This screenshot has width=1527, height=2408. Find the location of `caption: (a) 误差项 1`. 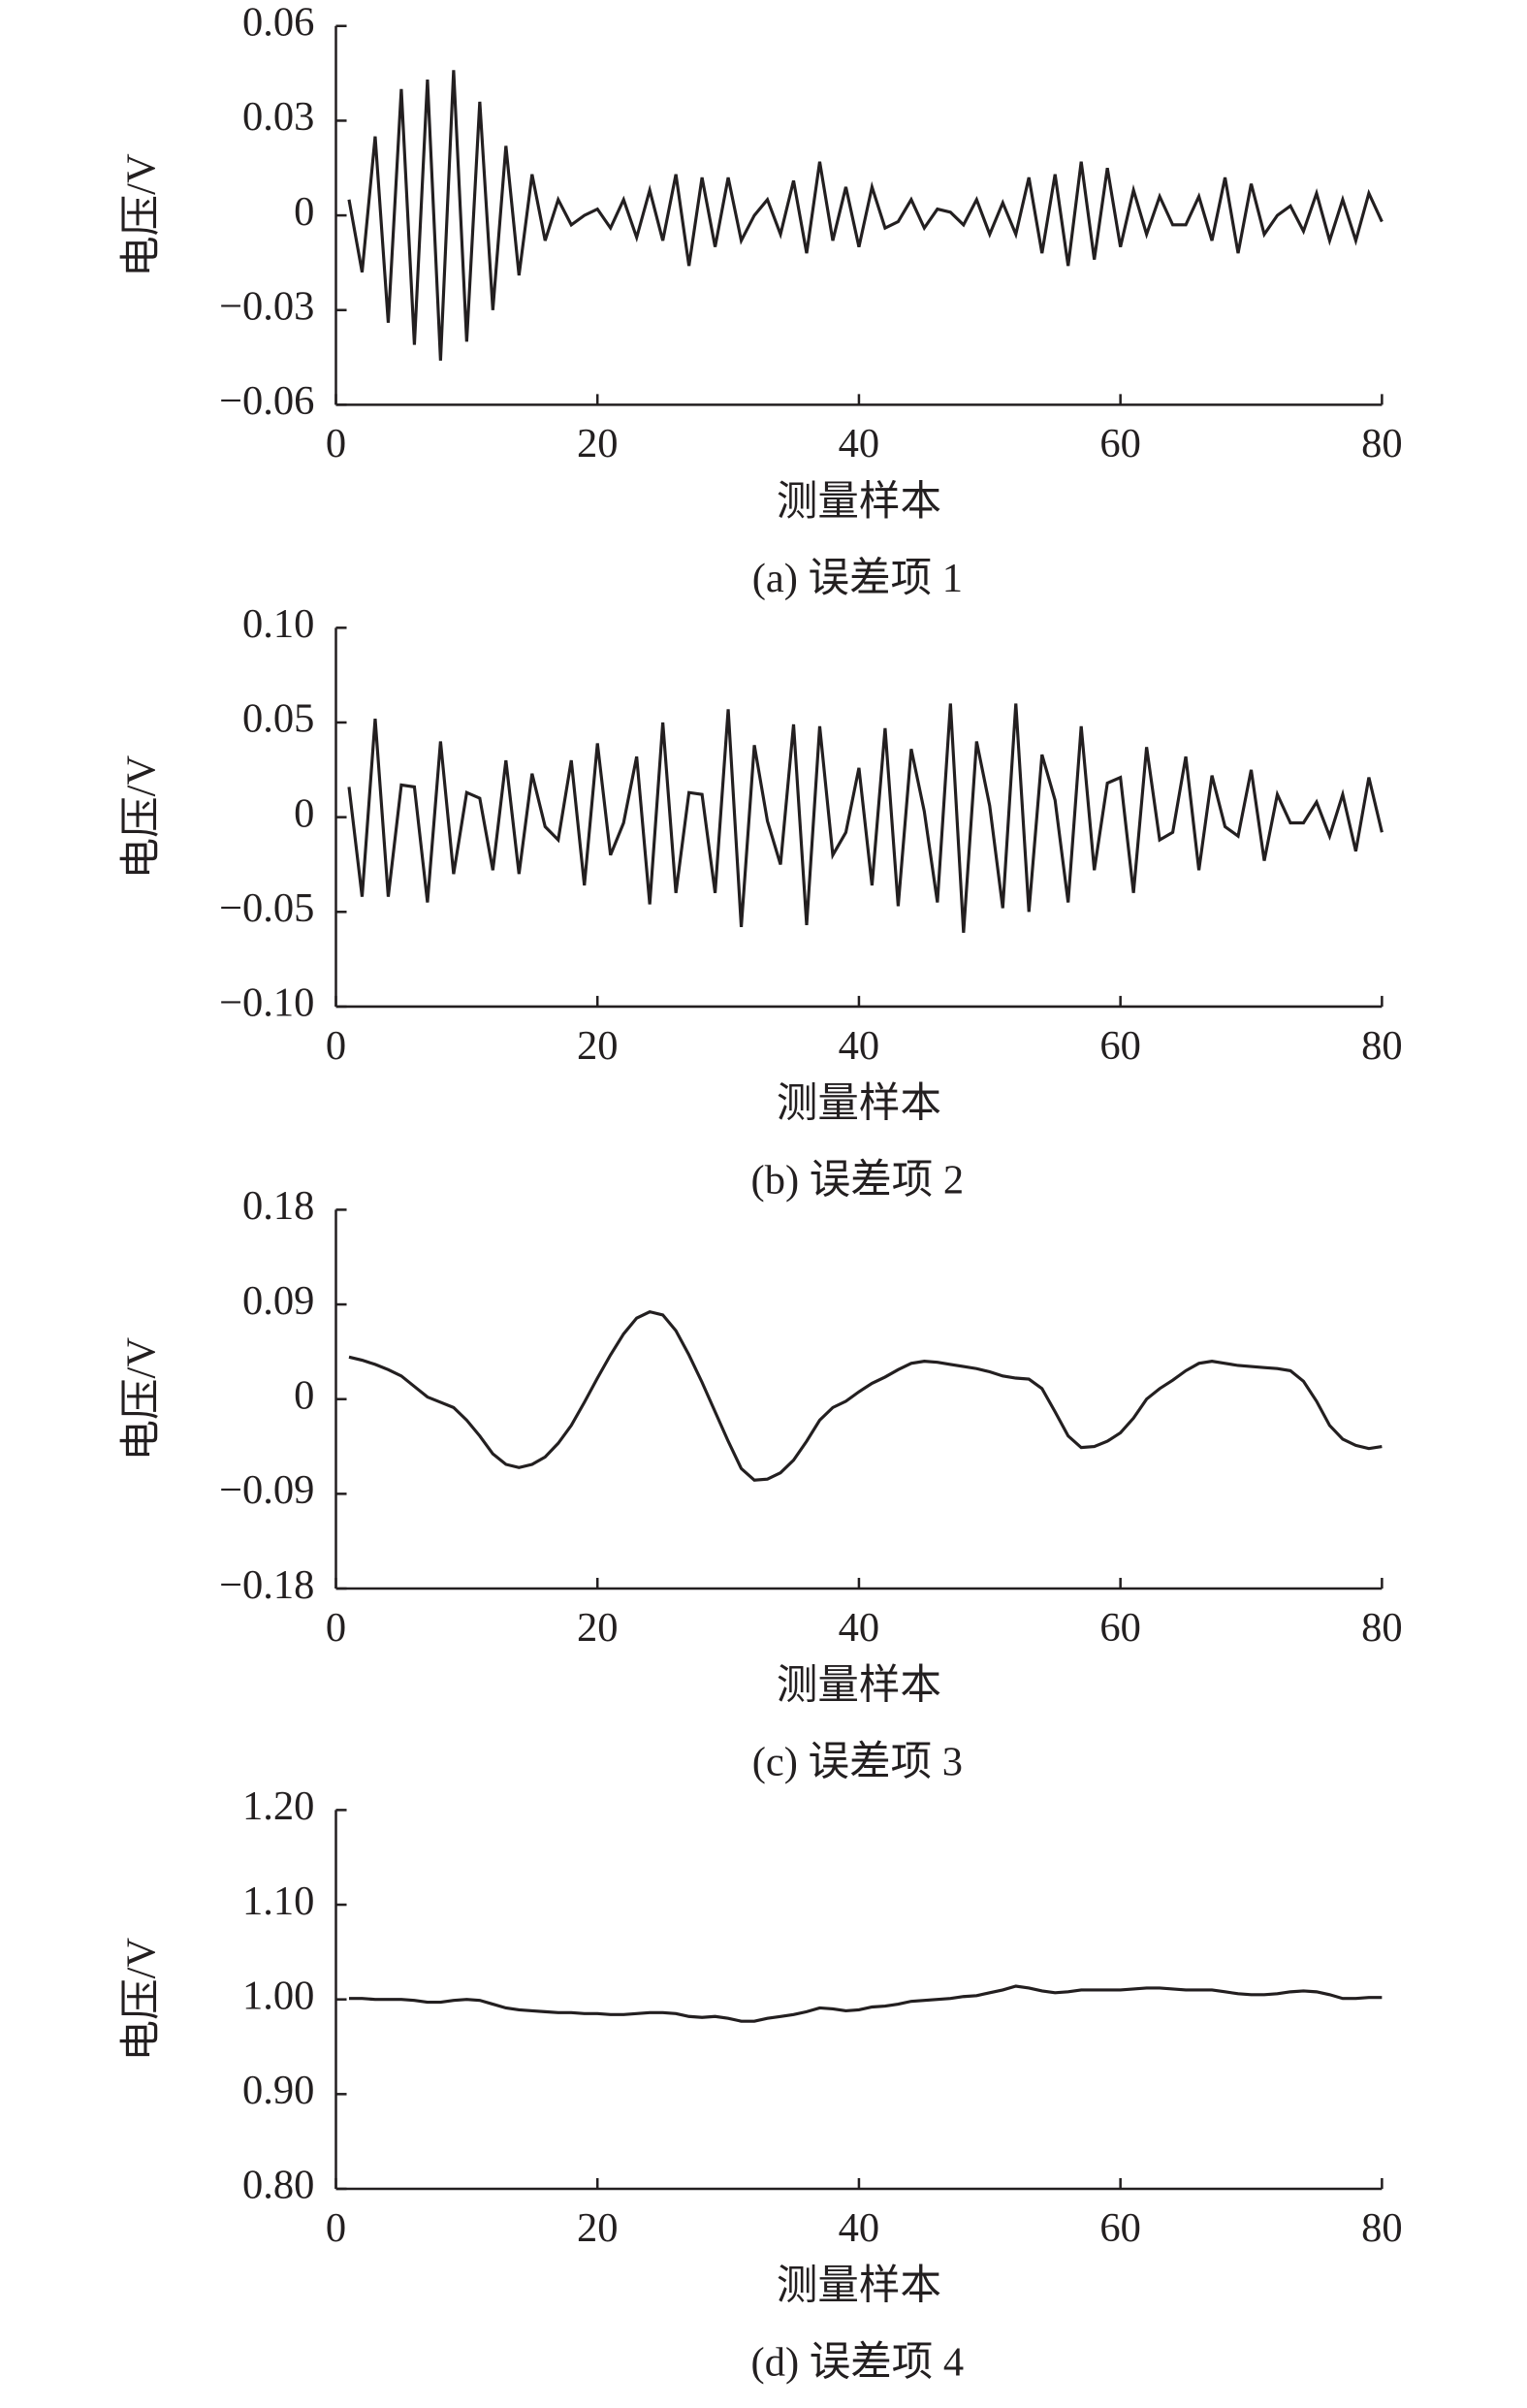

caption: (a) 误差项 1 is located at coordinates (858, 578).